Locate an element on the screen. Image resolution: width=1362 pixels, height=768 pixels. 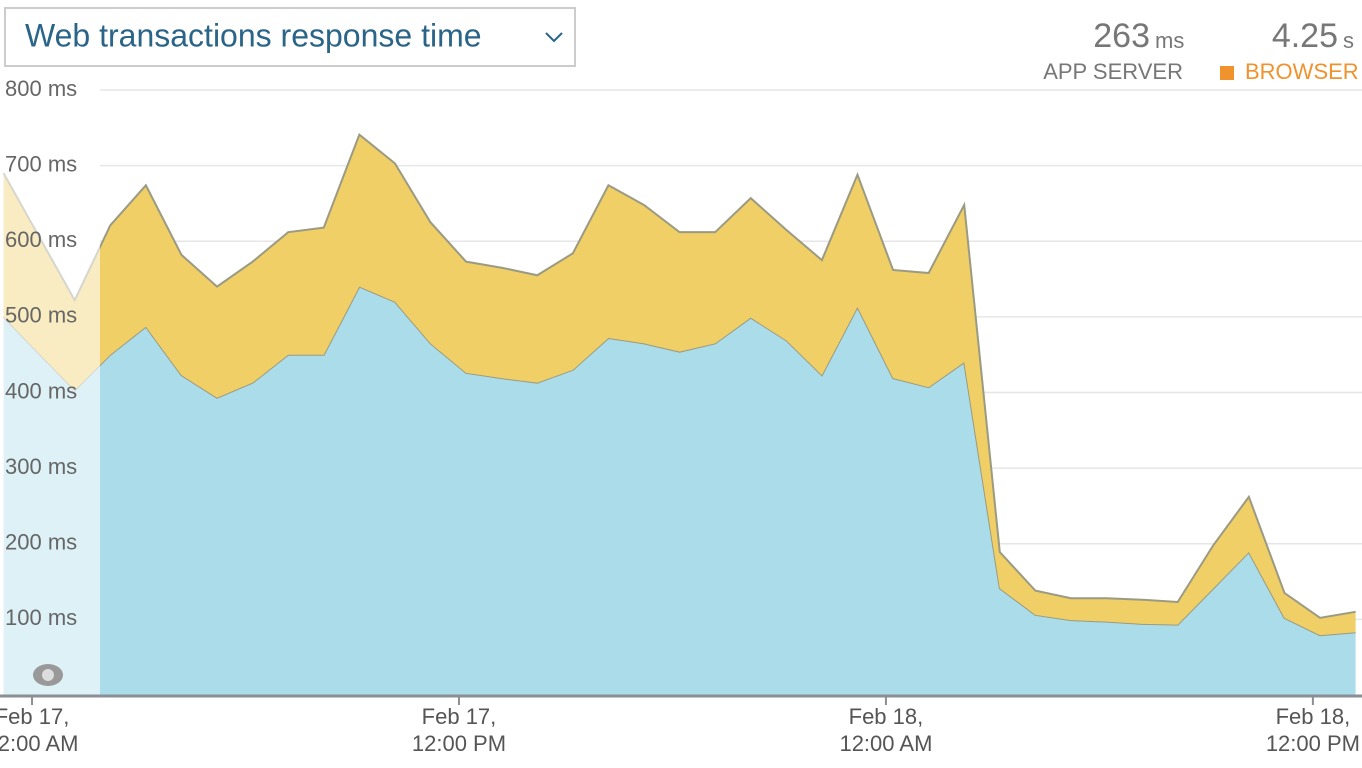
metric-dropdown is located at coordinates (290, 37).